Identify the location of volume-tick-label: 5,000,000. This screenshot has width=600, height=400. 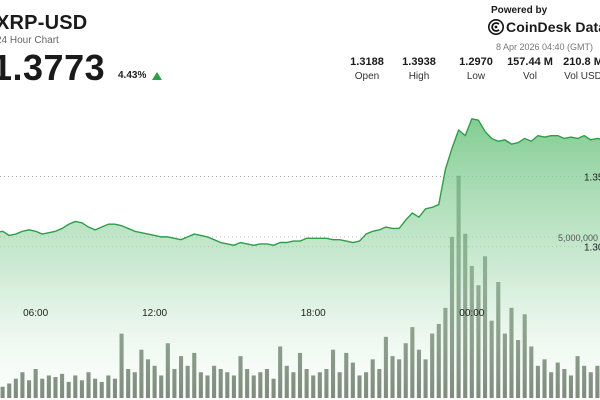
(578, 238).